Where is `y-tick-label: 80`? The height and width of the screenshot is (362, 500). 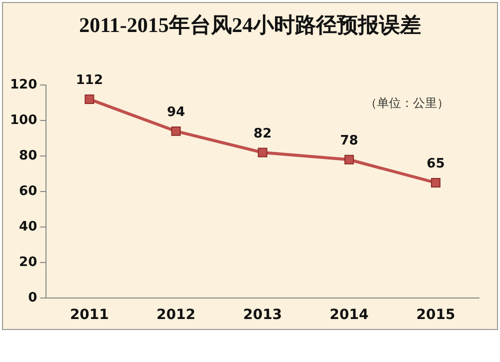
y-tick-label: 80 is located at coordinates (28, 156).